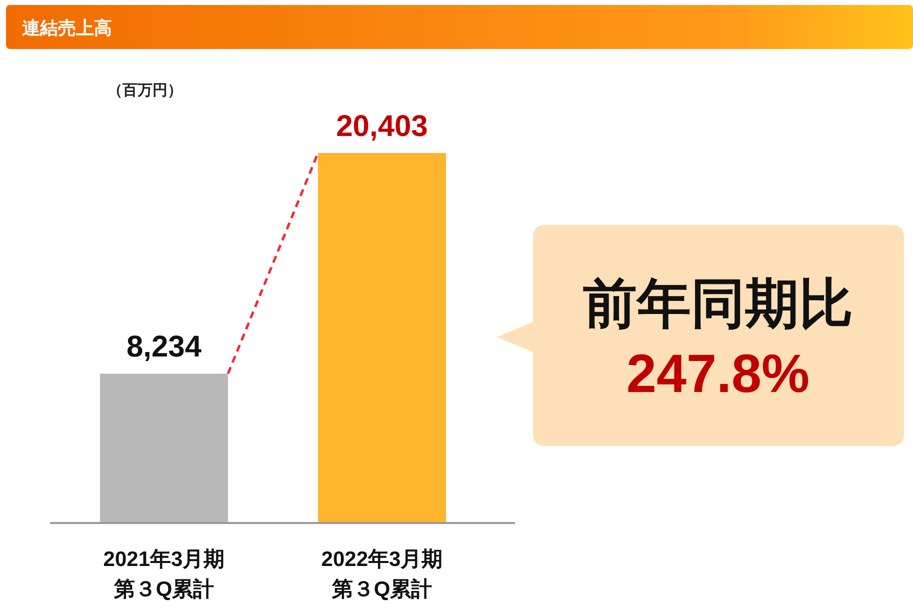 The width and height of the screenshot is (913, 613). Describe the element at coordinates (382, 574) in the screenshot. I see `x-tick-label: 2022年3月期第３Q累計` at that location.